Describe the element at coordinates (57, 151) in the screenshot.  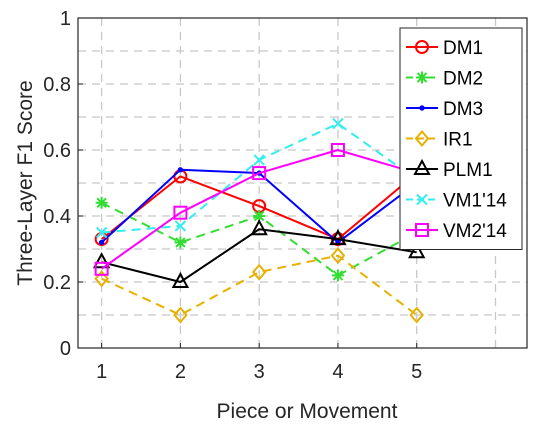
I see `y-tick-label: 0.6` at that location.